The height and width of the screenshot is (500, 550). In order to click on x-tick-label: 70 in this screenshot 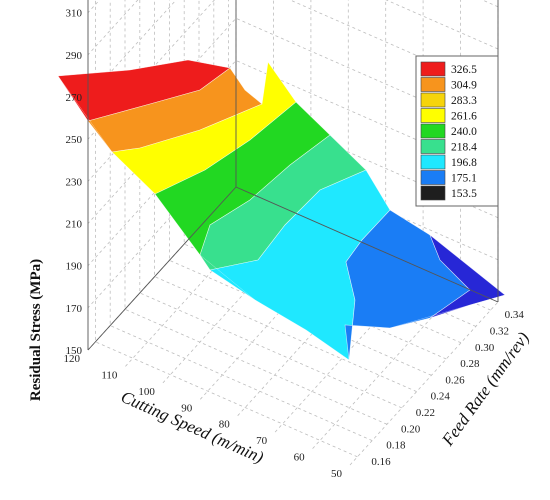, I will do `click(262, 441)`.